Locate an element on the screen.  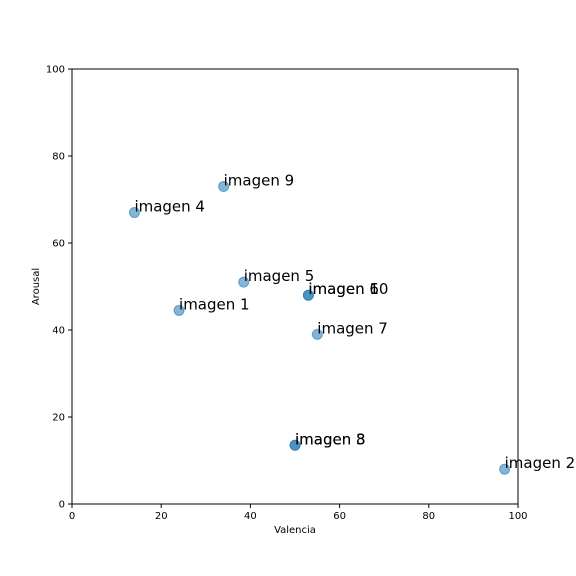
point-label: imagen 8 is located at coordinates (330, 439).